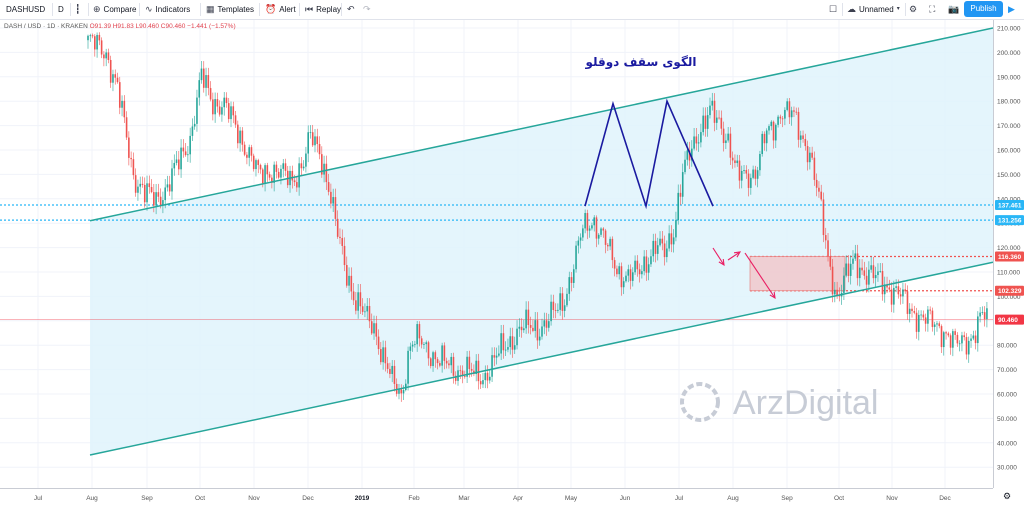  Describe the element at coordinates (833, 9) in the screenshot. I see `fullscreen-toggle: ☐` at that location.